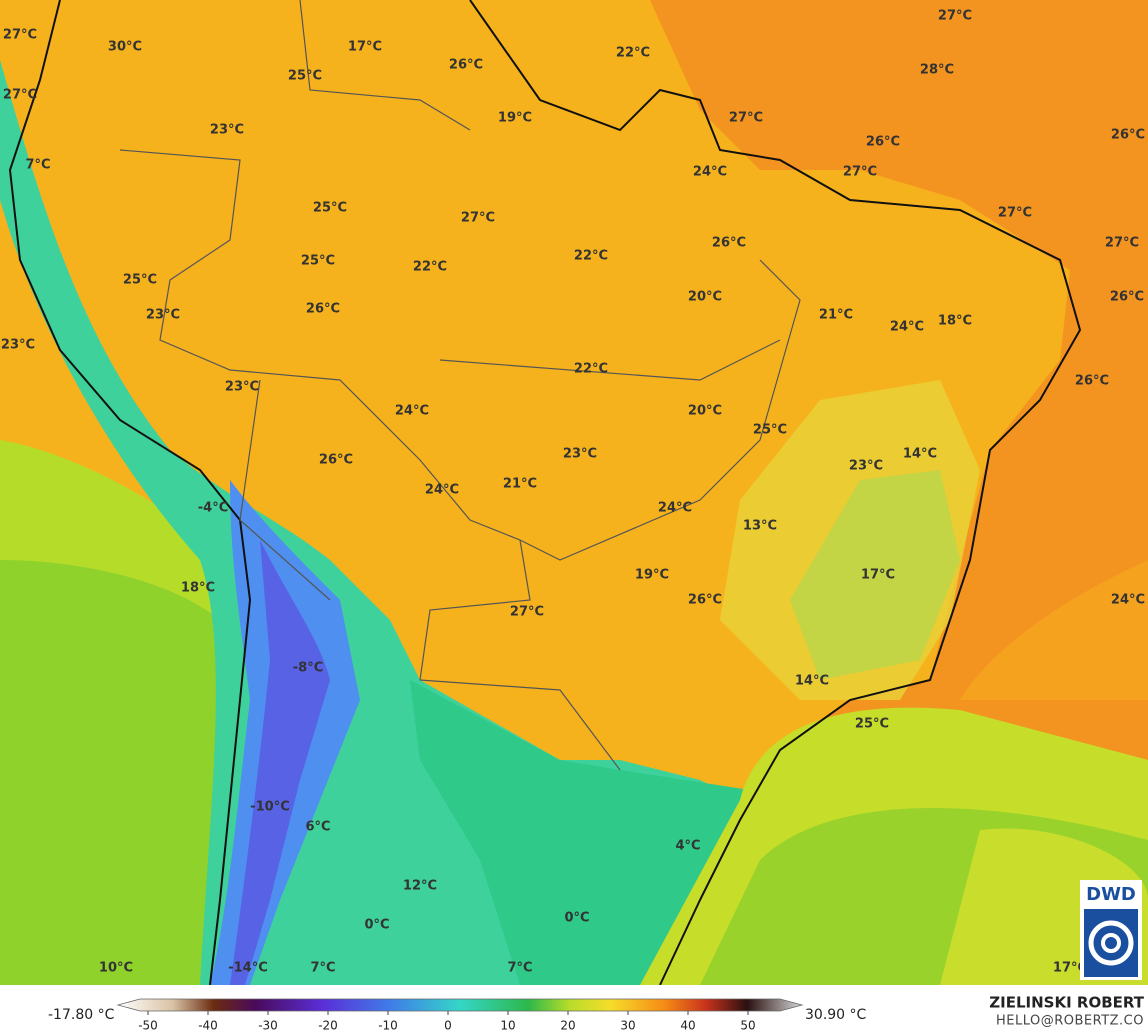 The image size is (1148, 1035). Describe the element at coordinates (567, 1026) in the screenshot. I see `colorbar-tick-label: 20` at that location.